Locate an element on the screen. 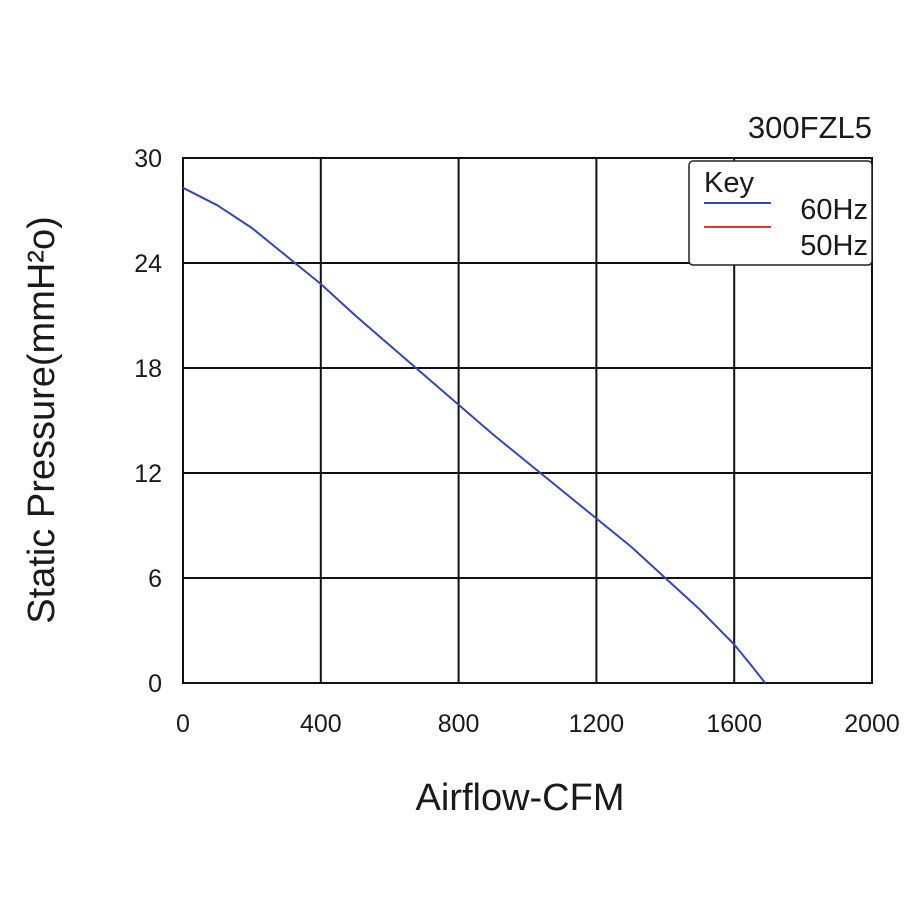 This screenshot has width=922, height=922. x-tick-label-0: 0 is located at coordinates (183, 724).